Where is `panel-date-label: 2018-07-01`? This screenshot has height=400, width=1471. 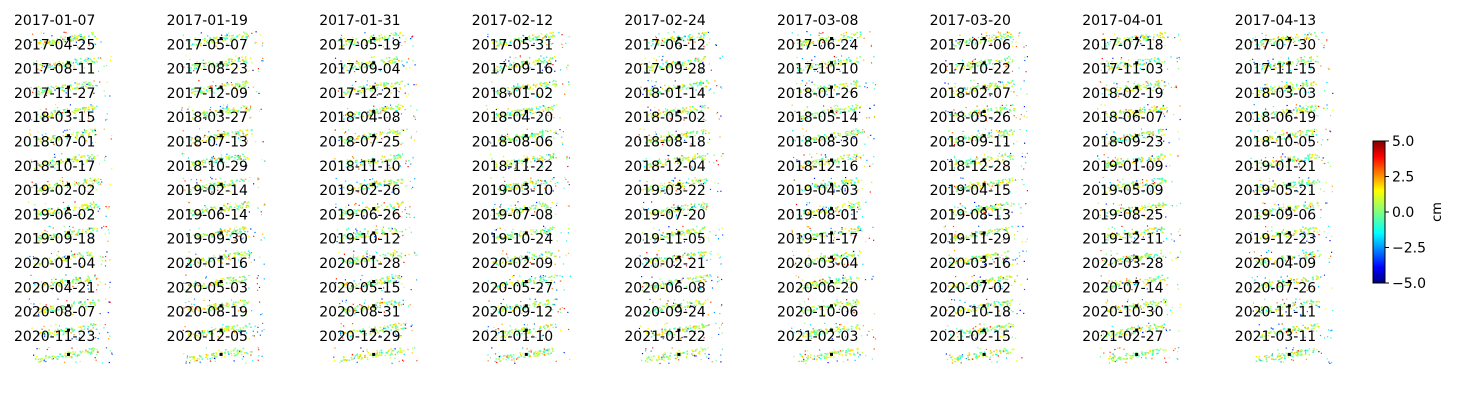 panel-date-label: 2018-07-01 is located at coordinates (54, 143).